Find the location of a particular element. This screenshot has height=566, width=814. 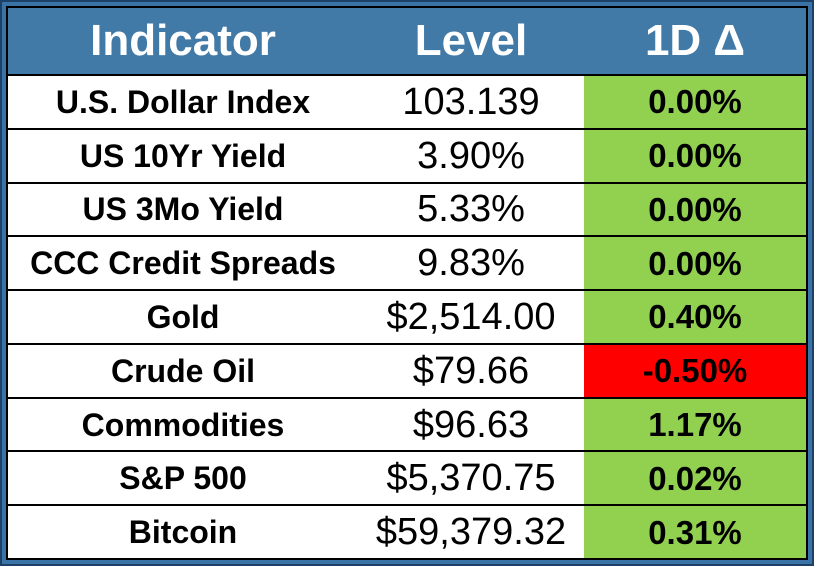

delta-value: 0.40% is located at coordinates (695, 317).